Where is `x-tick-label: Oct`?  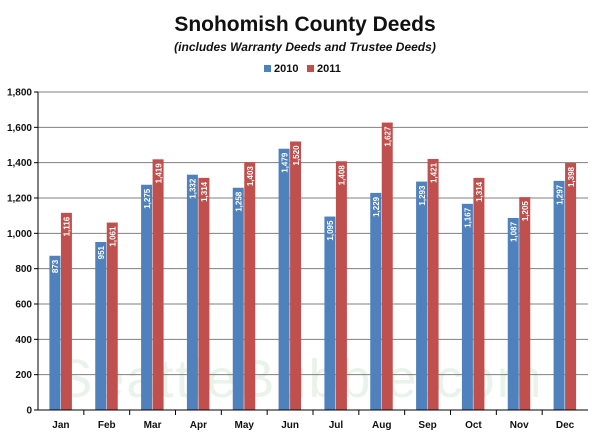
x-tick-label: Oct is located at coordinates (473, 425).